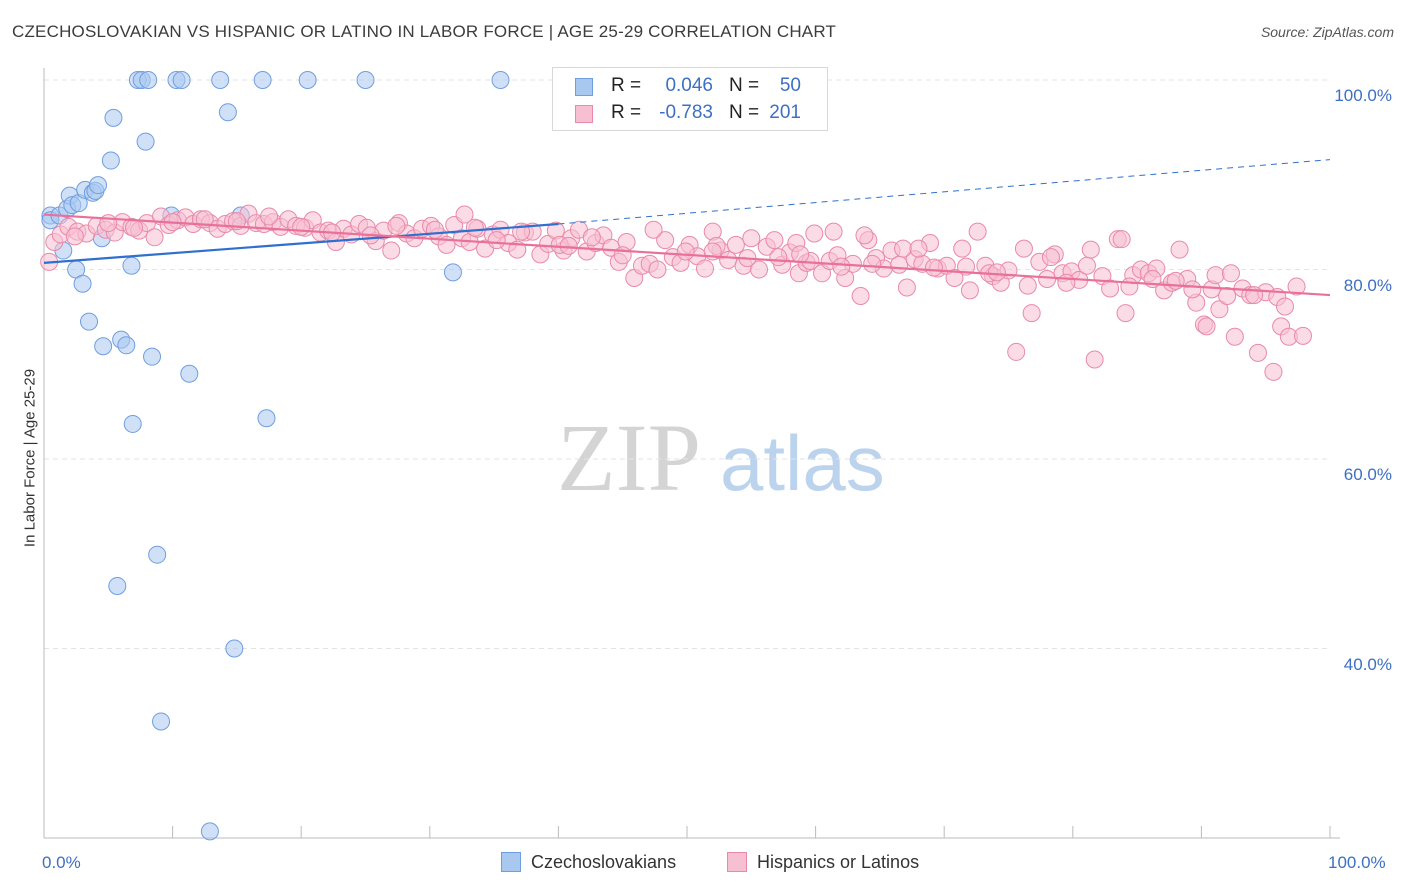 This screenshot has width=1406, height=892. What do you see at coordinates (1327, 32) in the screenshot?
I see `source-credit: Source: ZipAtlas.com` at bounding box center [1327, 32].